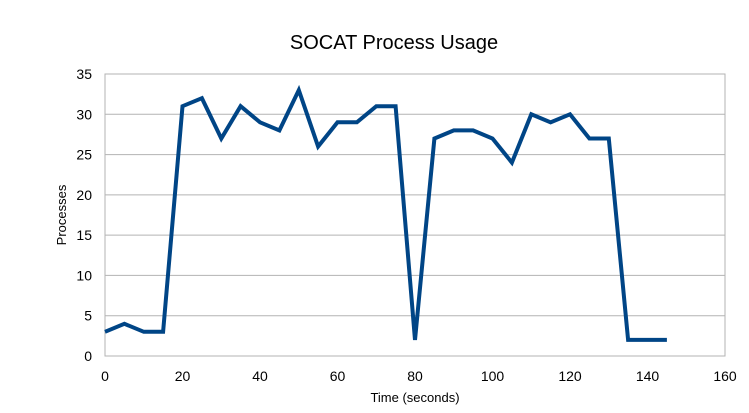 This screenshot has width=749, height=413. What do you see at coordinates (648, 376) in the screenshot?
I see `x-tick-label: 140` at bounding box center [648, 376].